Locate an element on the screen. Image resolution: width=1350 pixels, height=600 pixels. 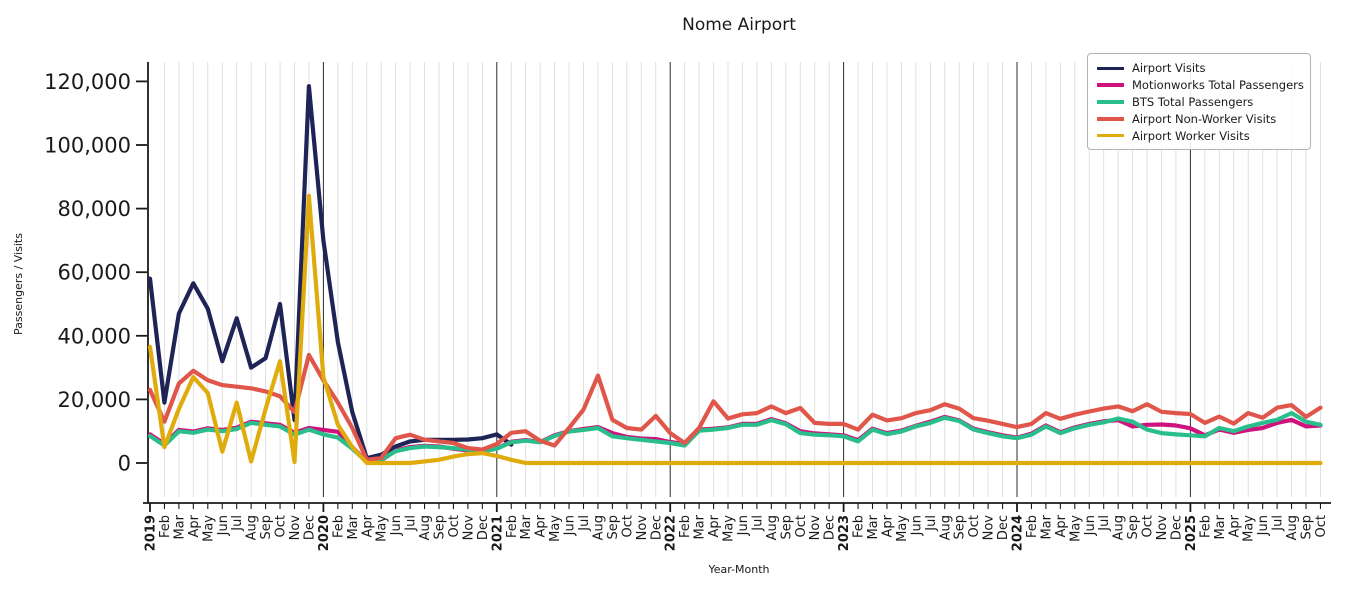
x-axis-label: Year-Month is located at coordinates (738, 569).